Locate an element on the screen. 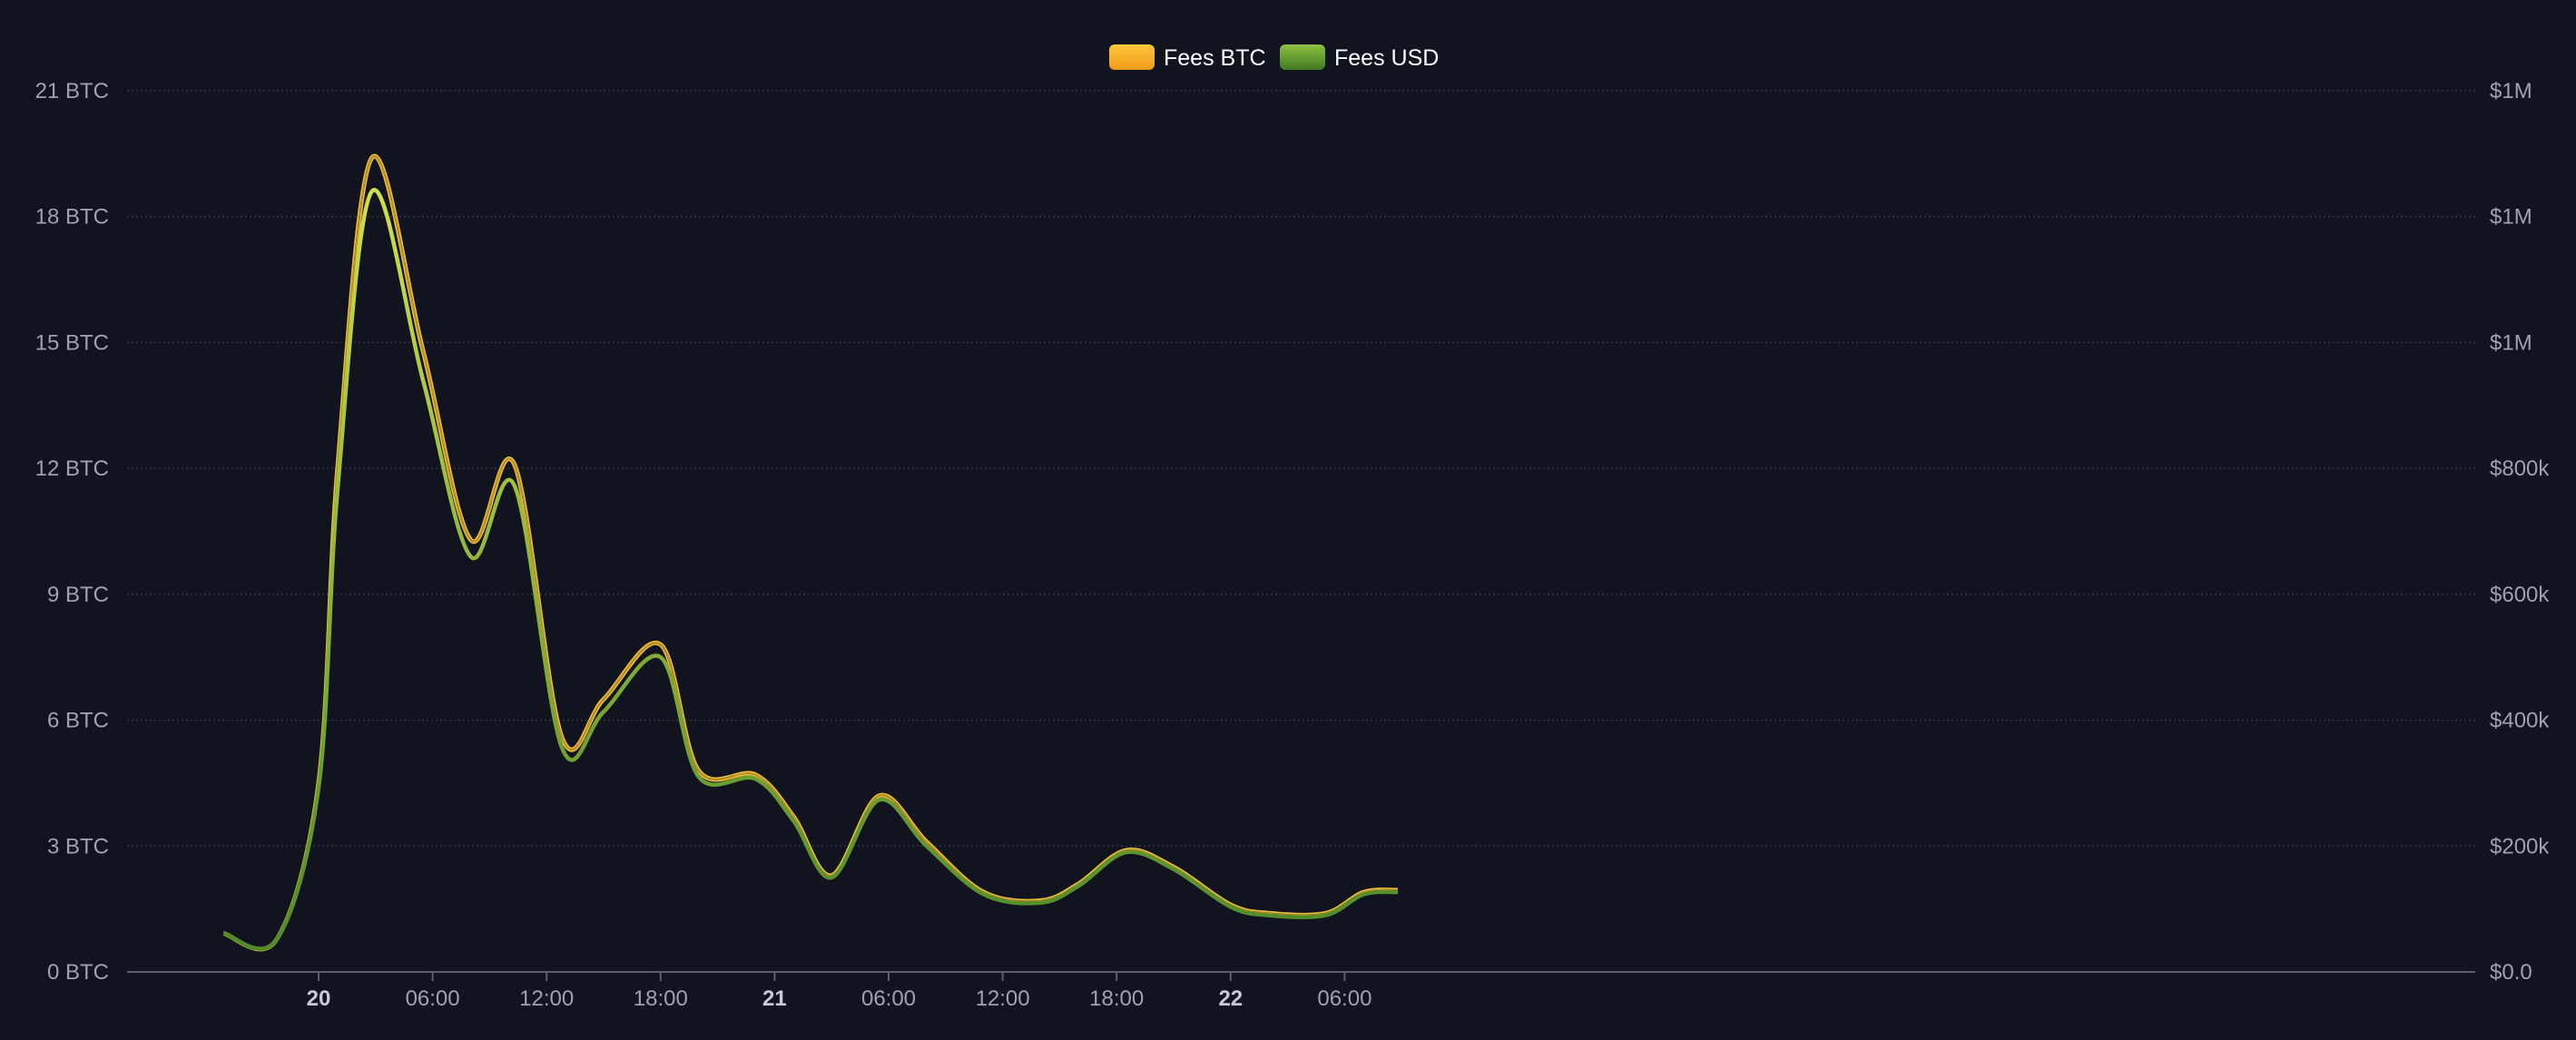 This screenshot has height=1040, width=2576. legend-item-fees-usd: Fees USD is located at coordinates (1359, 57).